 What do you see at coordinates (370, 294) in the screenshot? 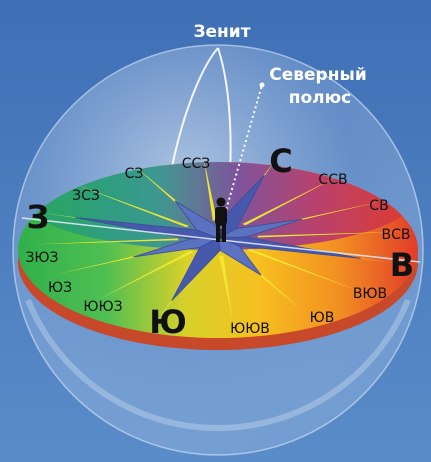
I see `direction-ese-label: ВЮВ` at bounding box center [370, 294].